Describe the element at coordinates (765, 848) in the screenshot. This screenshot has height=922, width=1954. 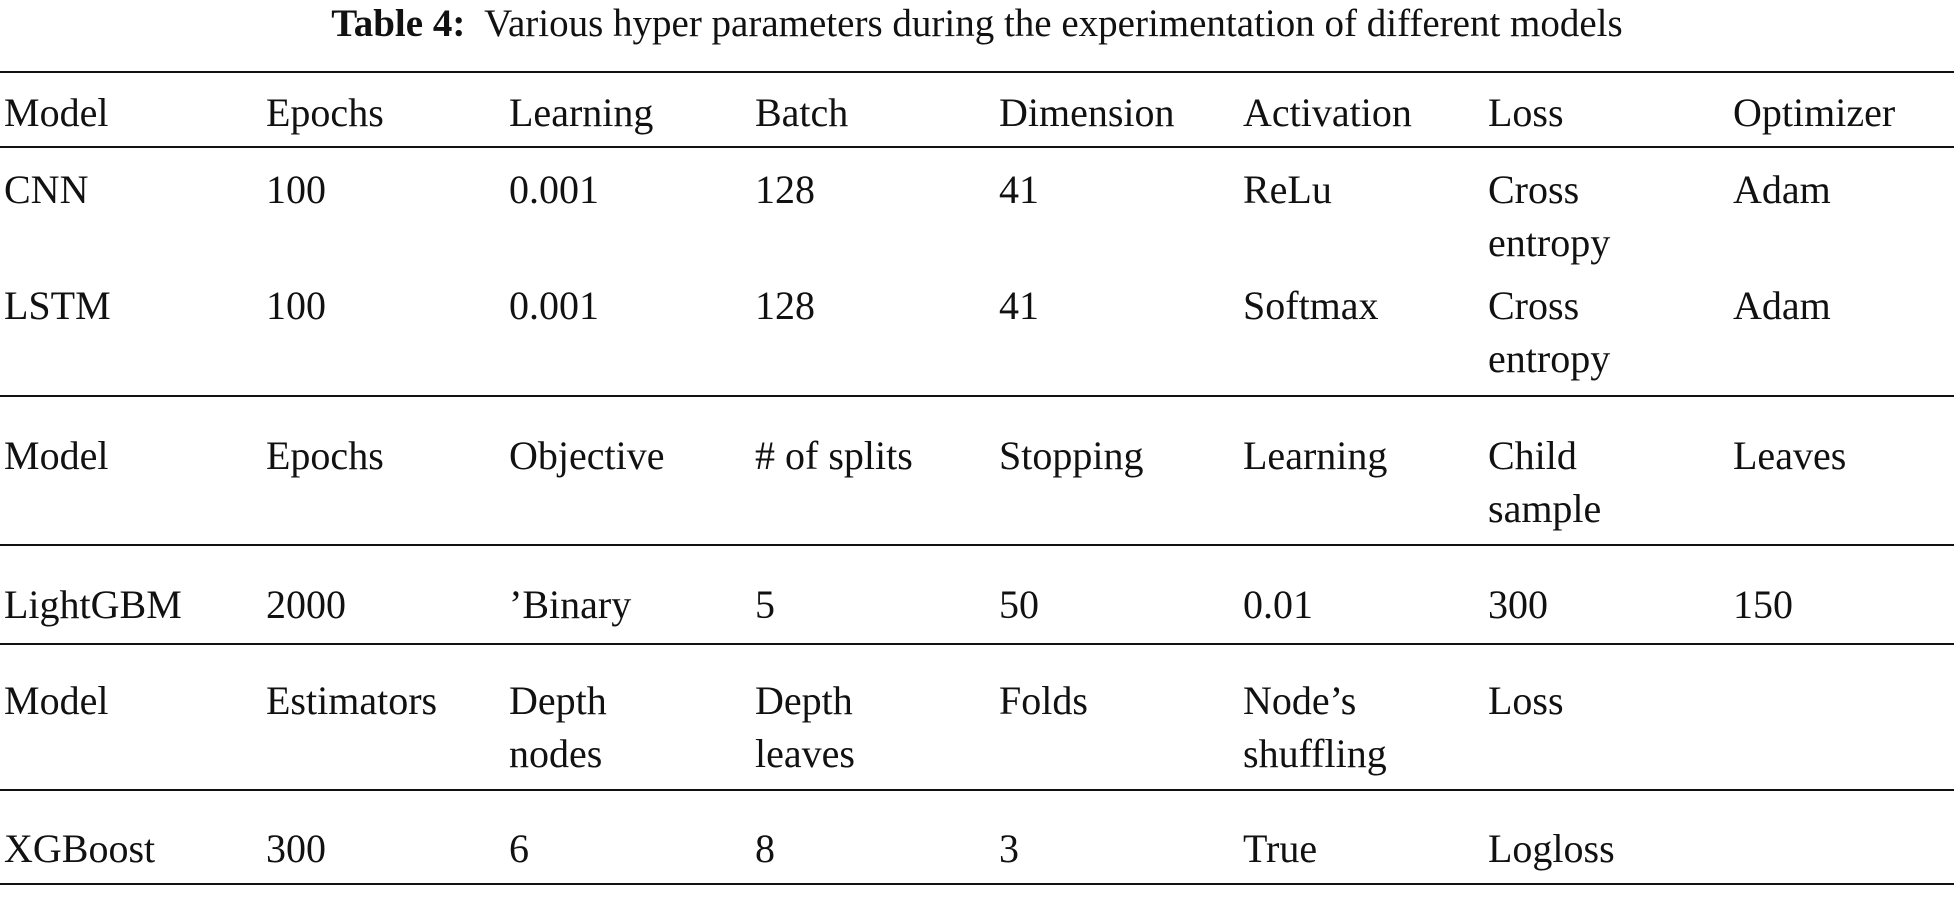
I see `table-cell: 8` at that location.